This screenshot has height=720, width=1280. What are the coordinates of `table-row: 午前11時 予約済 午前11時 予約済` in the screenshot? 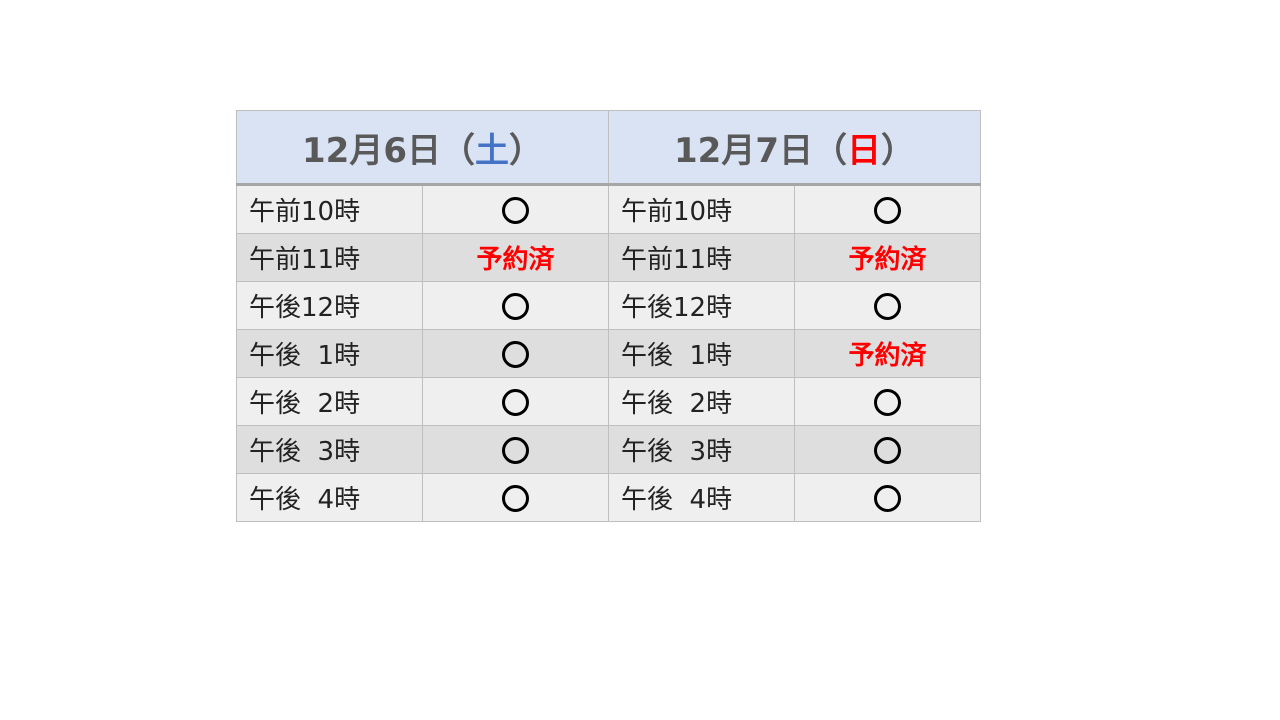 It's located at (608, 257).